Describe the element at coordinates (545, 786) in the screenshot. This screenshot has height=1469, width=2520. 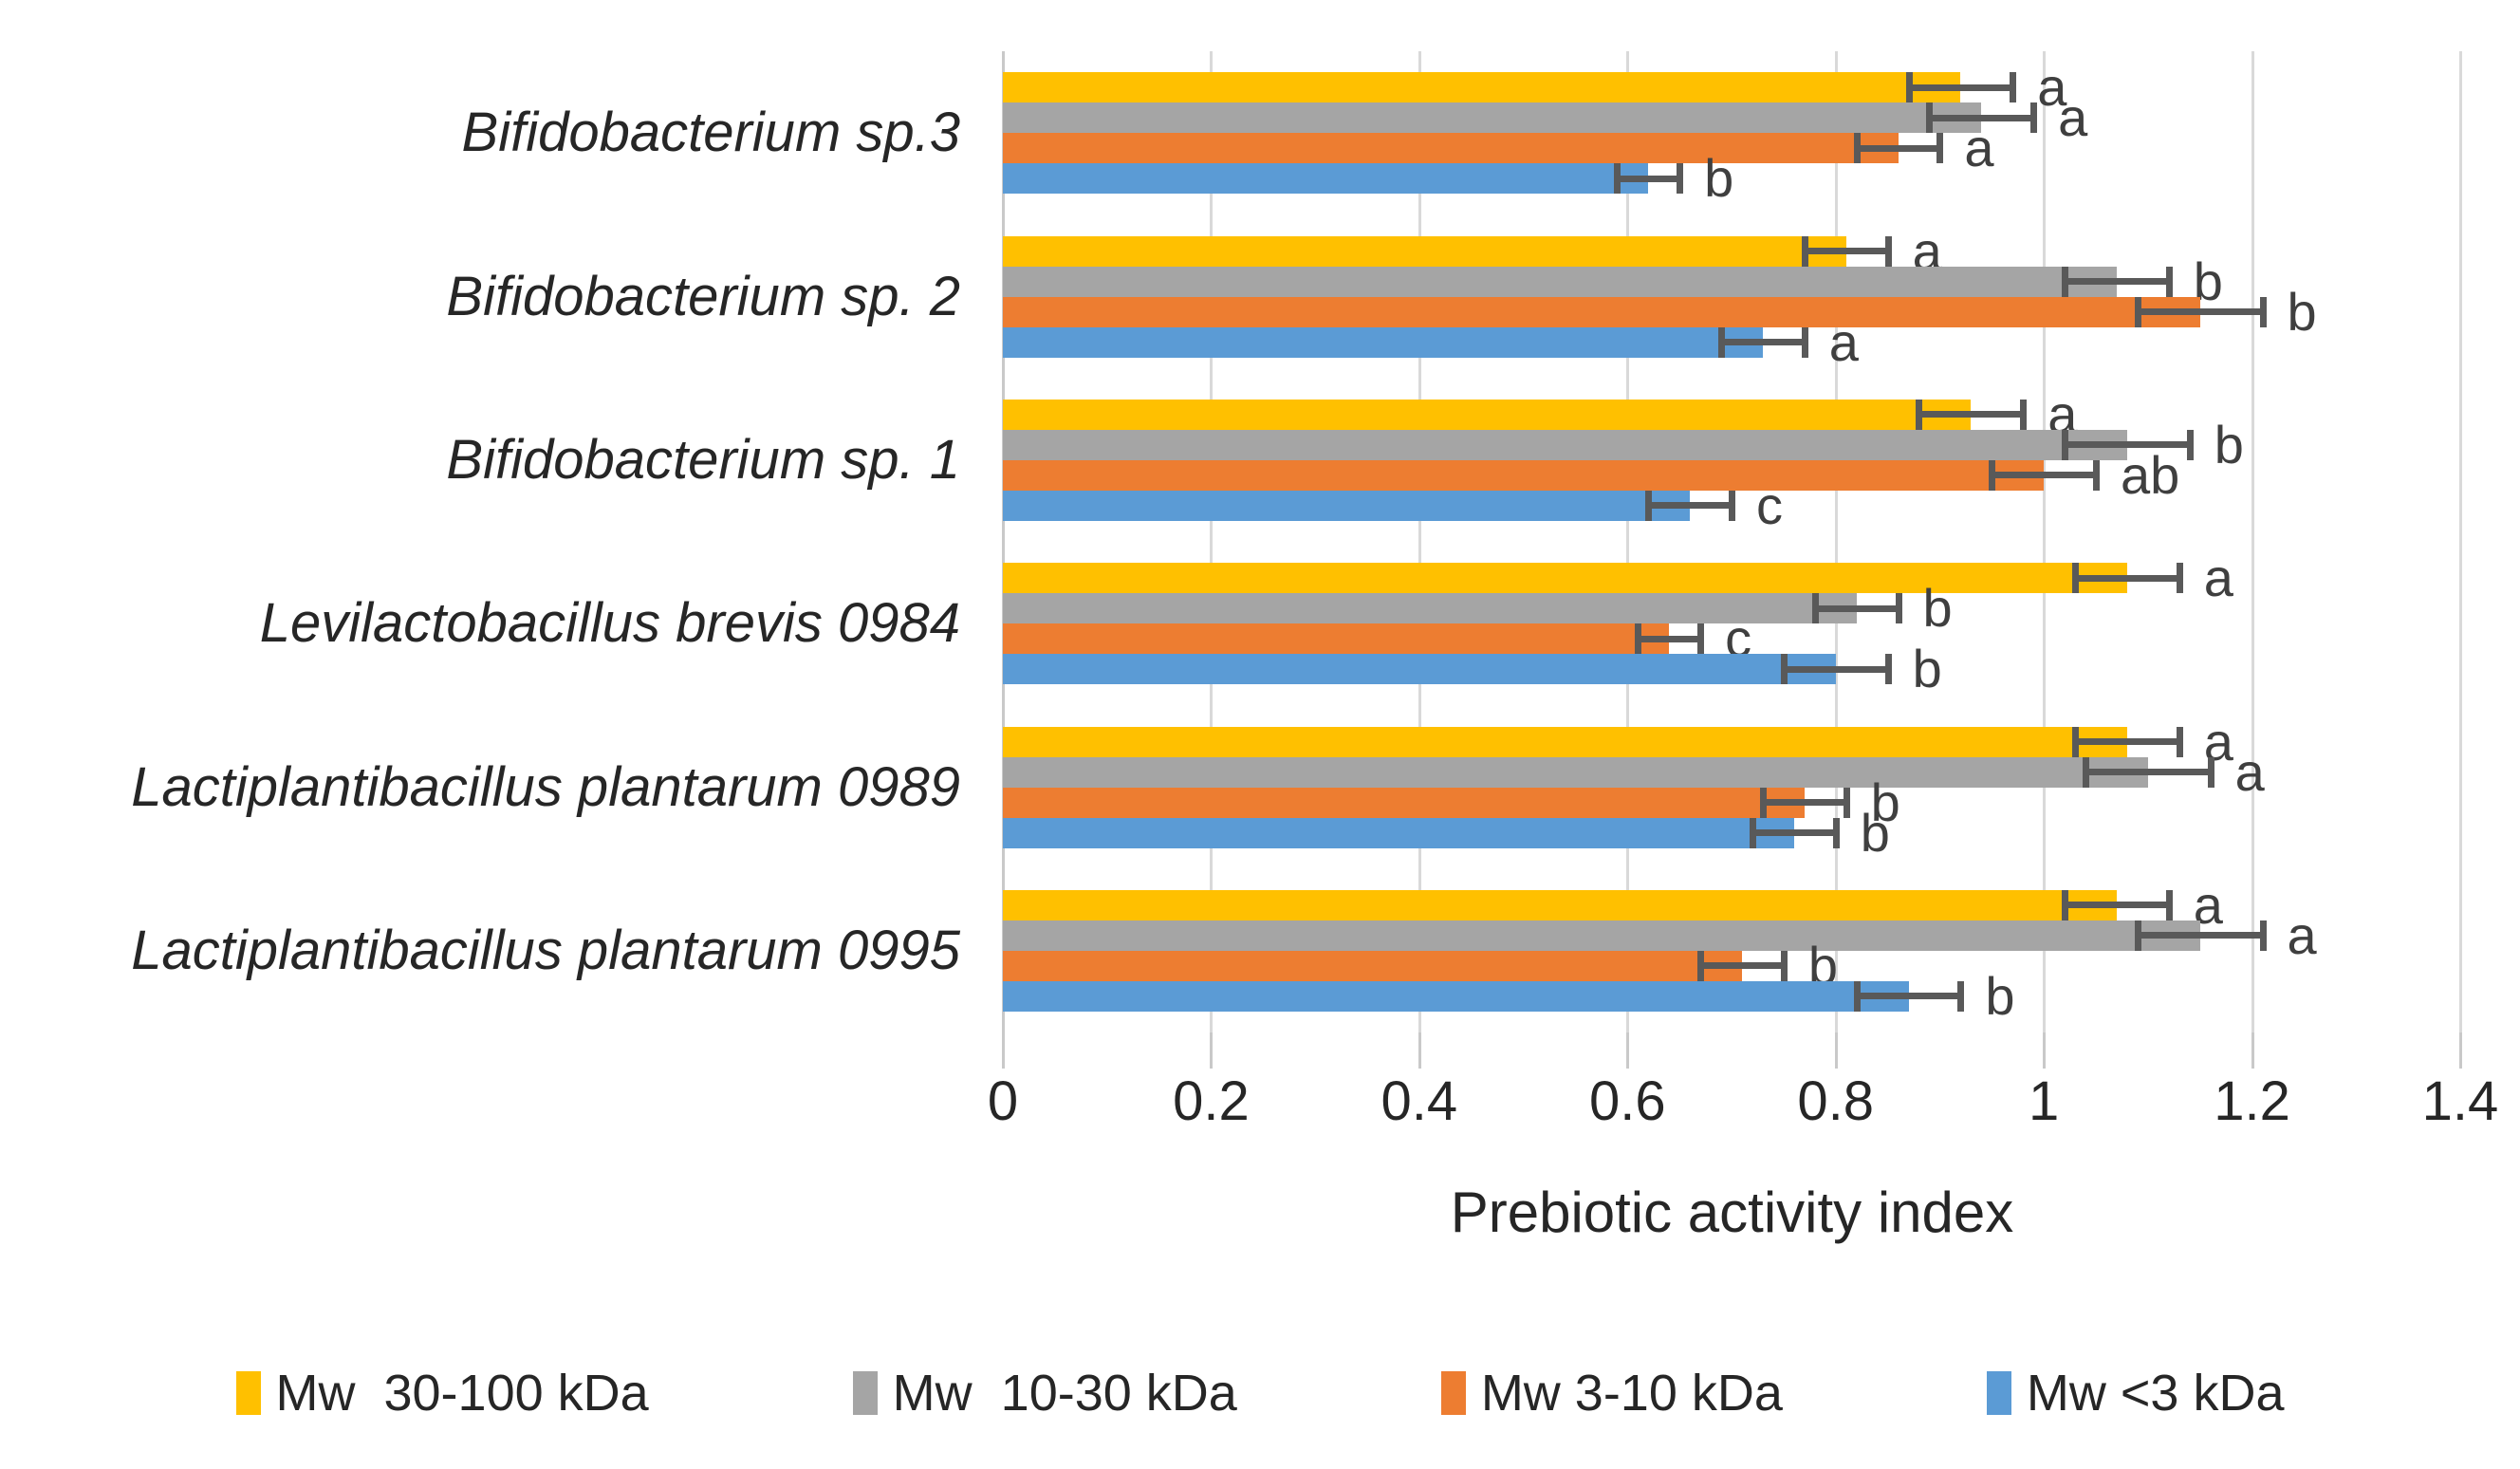
I see `category-label: Lactiplantibacillus plantarum 0989` at that location.